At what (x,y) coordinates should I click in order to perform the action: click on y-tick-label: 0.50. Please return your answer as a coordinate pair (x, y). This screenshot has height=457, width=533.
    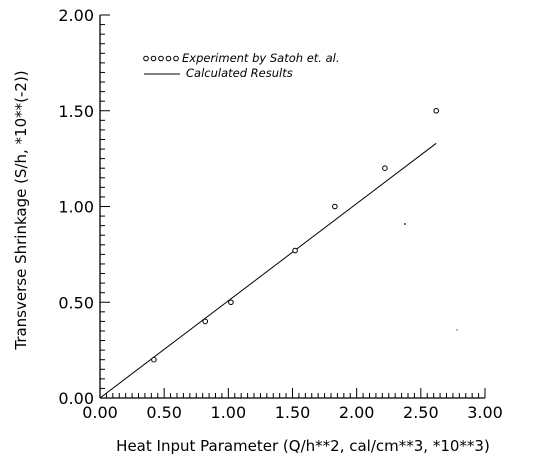
    Looking at the image, I should click on (76, 302).